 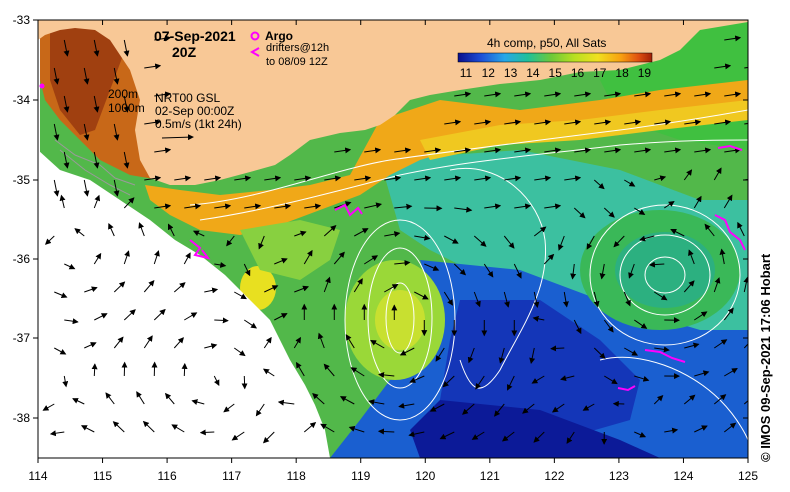 What do you see at coordinates (556, 73) in the screenshot?
I see `colorbar-tick-label: 15` at bounding box center [556, 73].